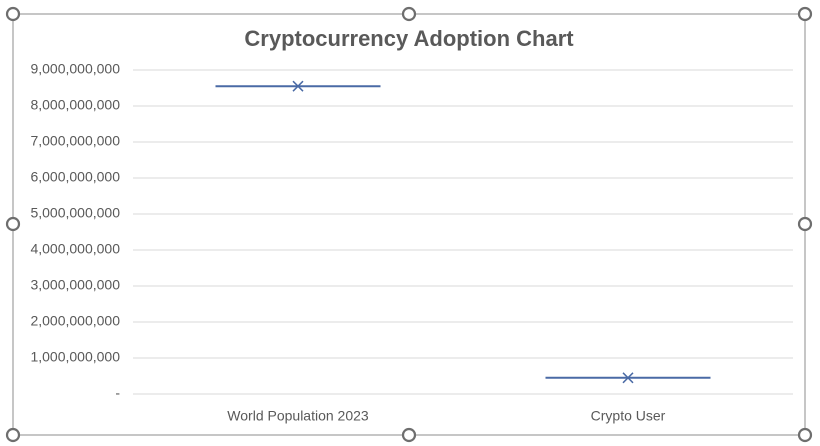 The width and height of the screenshot is (820, 446). I want to click on x-tick-label: Crypto User, so click(628, 416).